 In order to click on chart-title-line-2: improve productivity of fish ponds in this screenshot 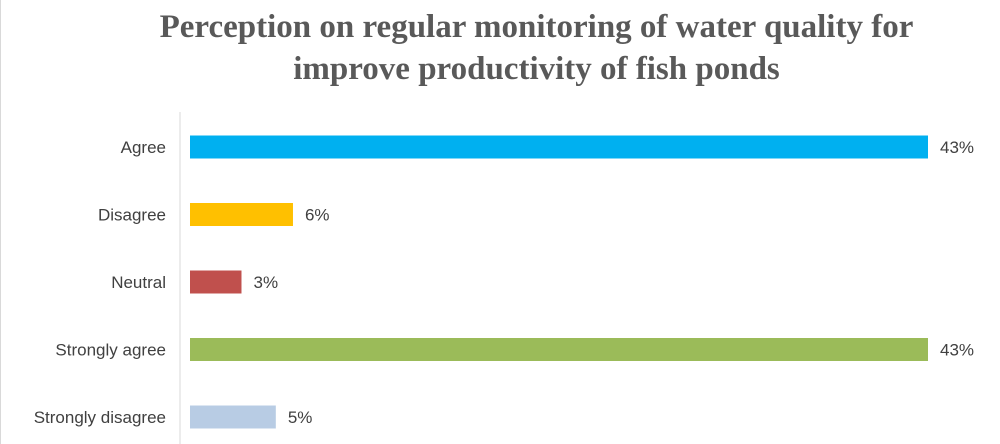, I will do `click(536, 69)`.